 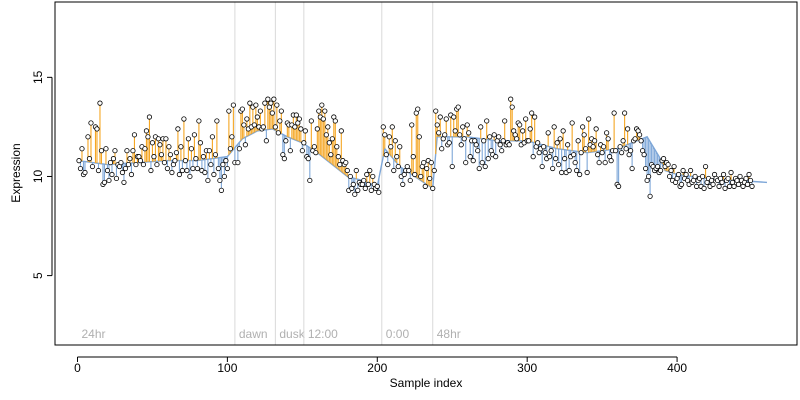 What do you see at coordinates (93, 334) in the screenshot?
I see `annotation-label: 24hr` at bounding box center [93, 334].